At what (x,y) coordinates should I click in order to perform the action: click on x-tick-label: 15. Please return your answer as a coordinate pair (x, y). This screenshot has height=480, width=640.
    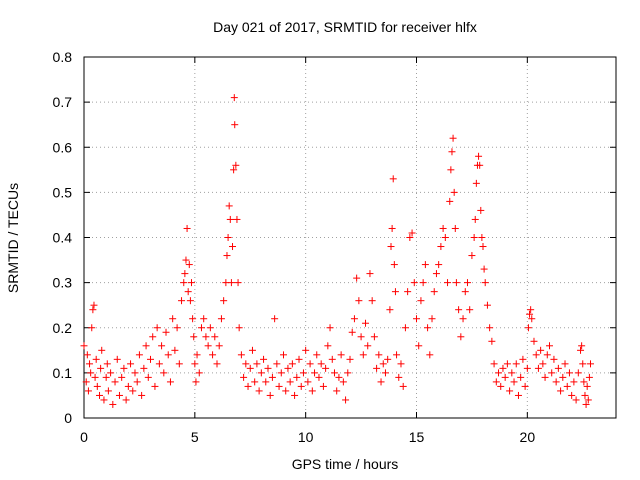
    Looking at the image, I should click on (417, 437).